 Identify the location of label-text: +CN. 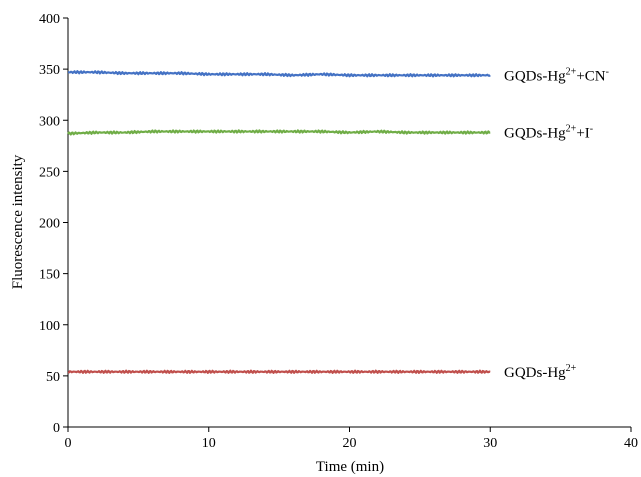
(590, 76).